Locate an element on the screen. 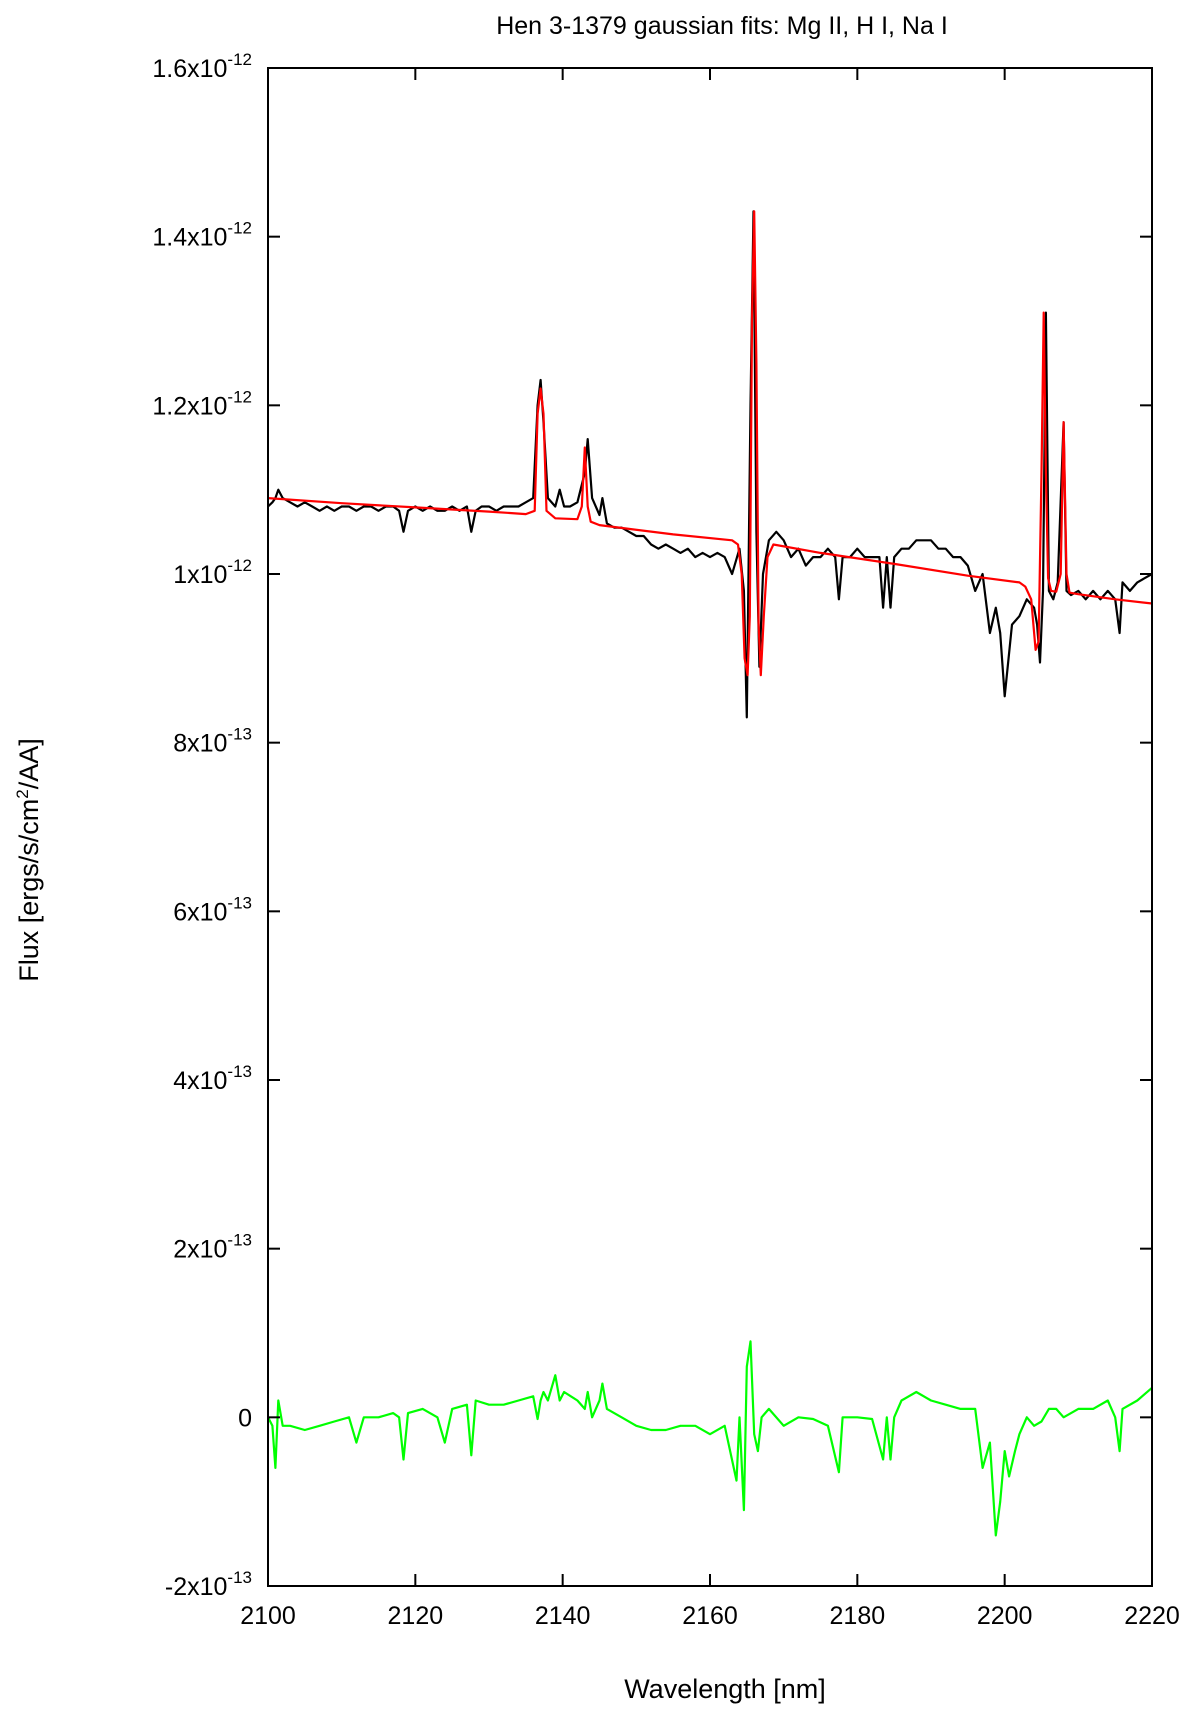 This screenshot has height=1712, width=1200. y-tick-mantissa: 1.2x10 is located at coordinates (189, 406).